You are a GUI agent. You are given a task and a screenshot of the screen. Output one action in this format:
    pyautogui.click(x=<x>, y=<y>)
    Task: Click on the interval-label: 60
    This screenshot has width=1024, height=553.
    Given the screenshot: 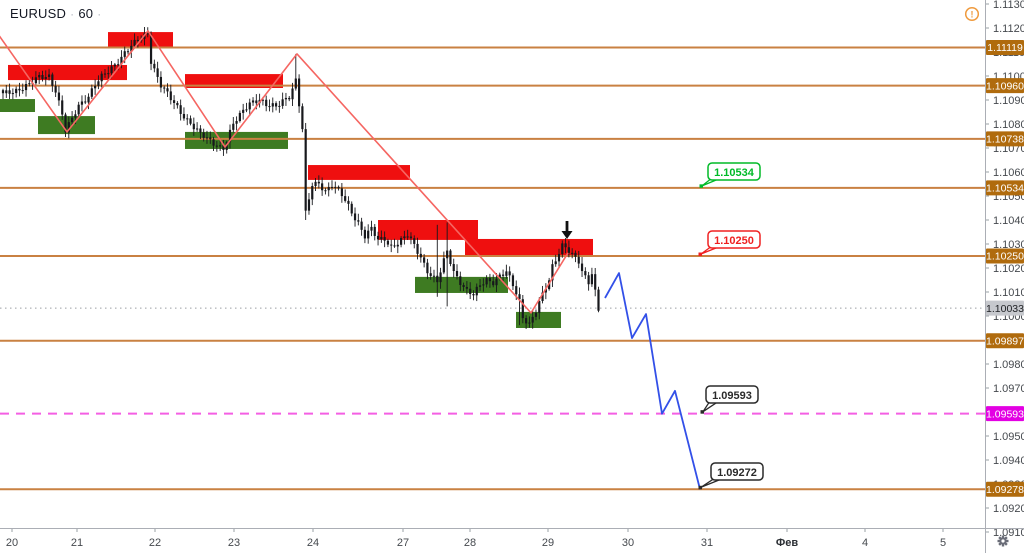 What is the action you would take?
    pyautogui.click(x=86, y=13)
    